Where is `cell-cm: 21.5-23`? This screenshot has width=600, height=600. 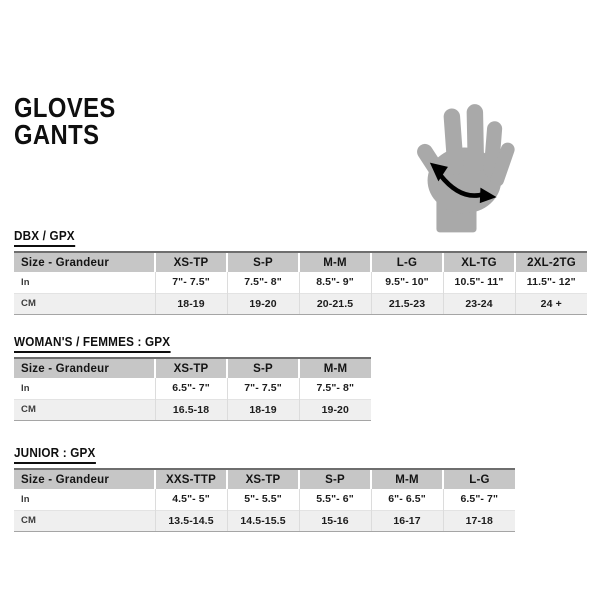 cell-cm: 21.5-23 is located at coordinates (406, 303).